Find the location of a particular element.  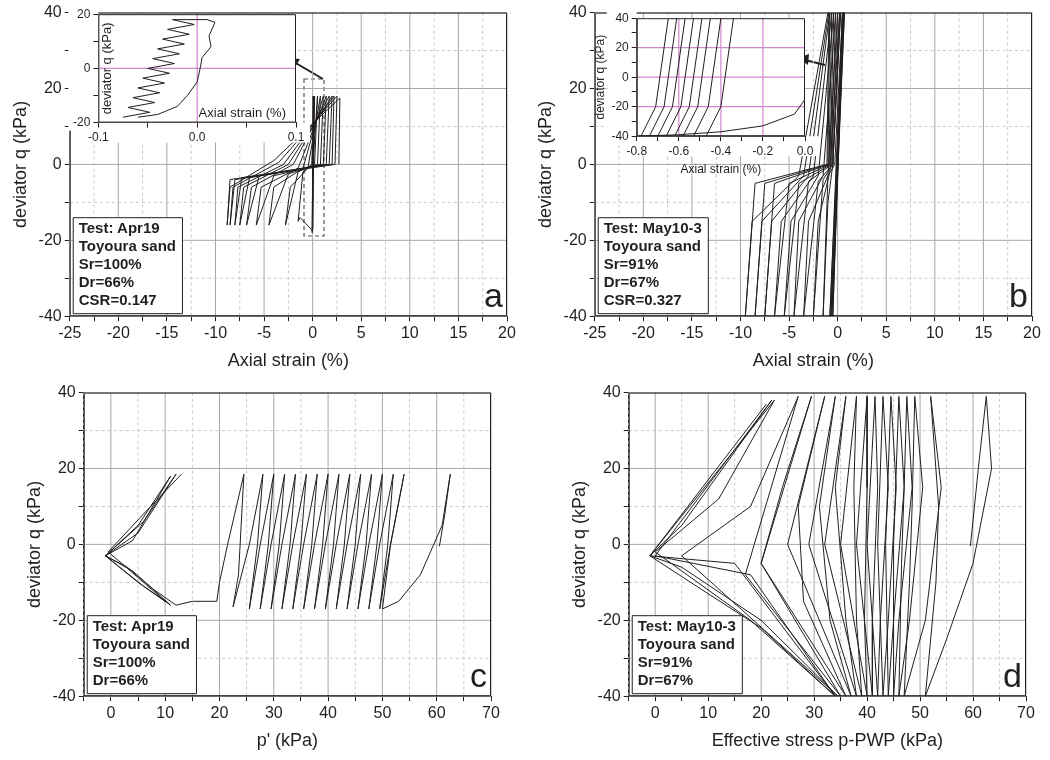

annotation: CSR=0.147 is located at coordinates (117, 299).